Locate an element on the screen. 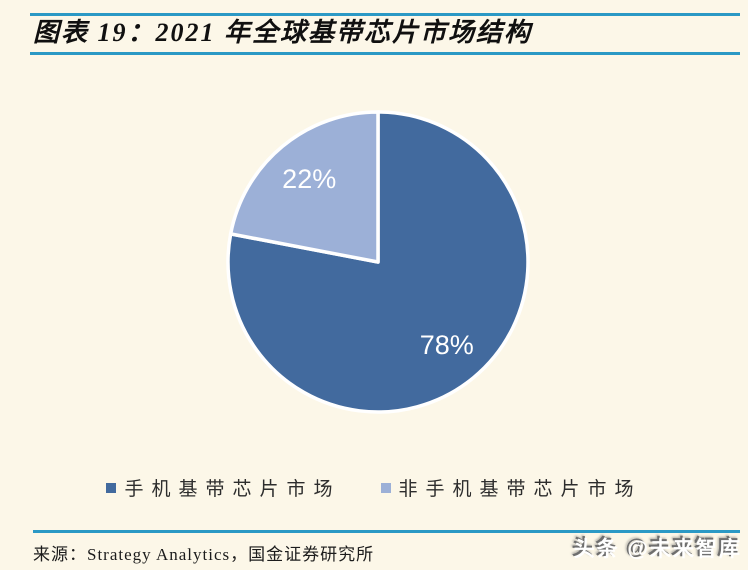 This screenshot has width=748, height=570. title-top-rule is located at coordinates (385, 14).